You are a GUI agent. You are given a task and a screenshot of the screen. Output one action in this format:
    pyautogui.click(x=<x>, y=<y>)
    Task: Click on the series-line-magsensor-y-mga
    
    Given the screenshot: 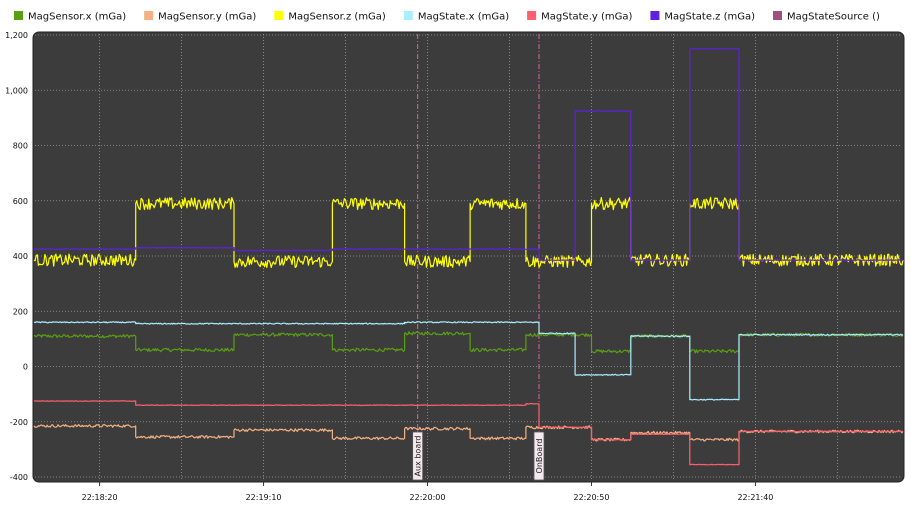 What is the action you would take?
    pyautogui.click(x=468, y=433)
    